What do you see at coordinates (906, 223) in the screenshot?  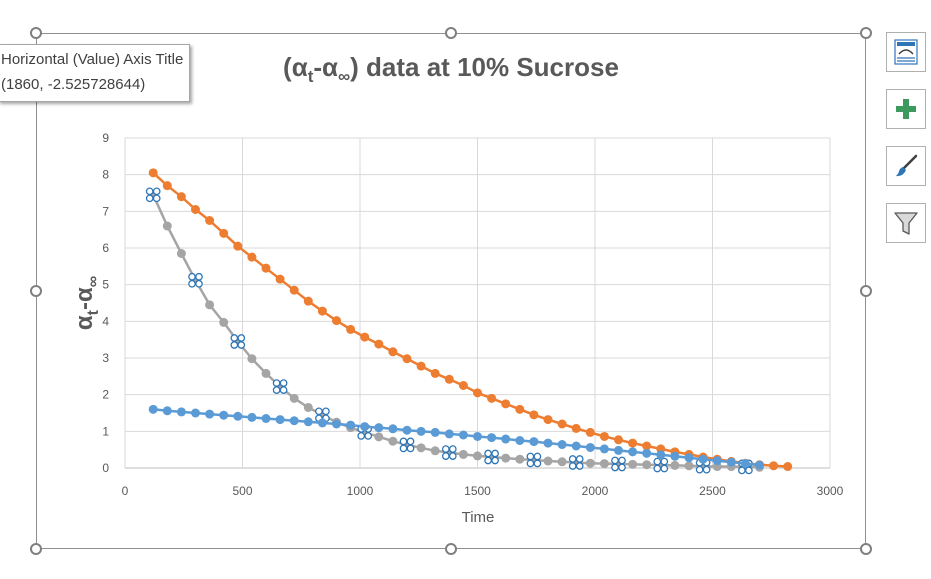 I see `chart-filters-button` at bounding box center [906, 223].